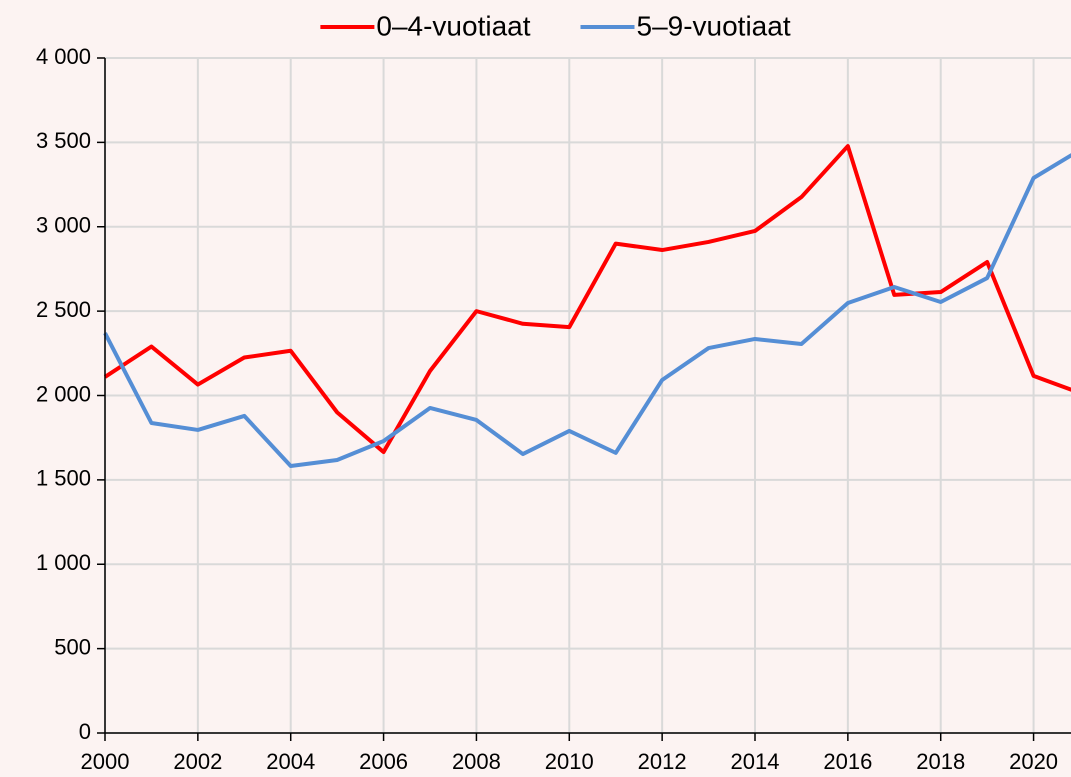 The width and height of the screenshot is (1071, 777). I want to click on x-tick-label: 2016, so click(847, 761).